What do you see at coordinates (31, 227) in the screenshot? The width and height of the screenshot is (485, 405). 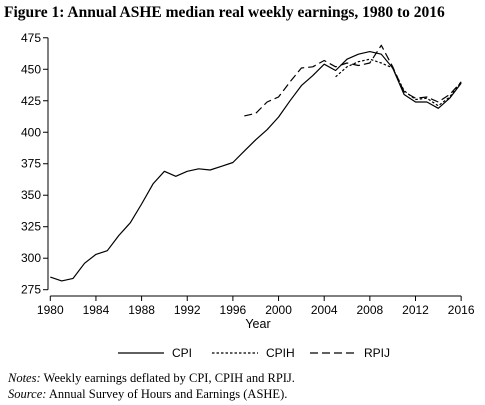 I see `y-tick-label: 325` at bounding box center [31, 227].